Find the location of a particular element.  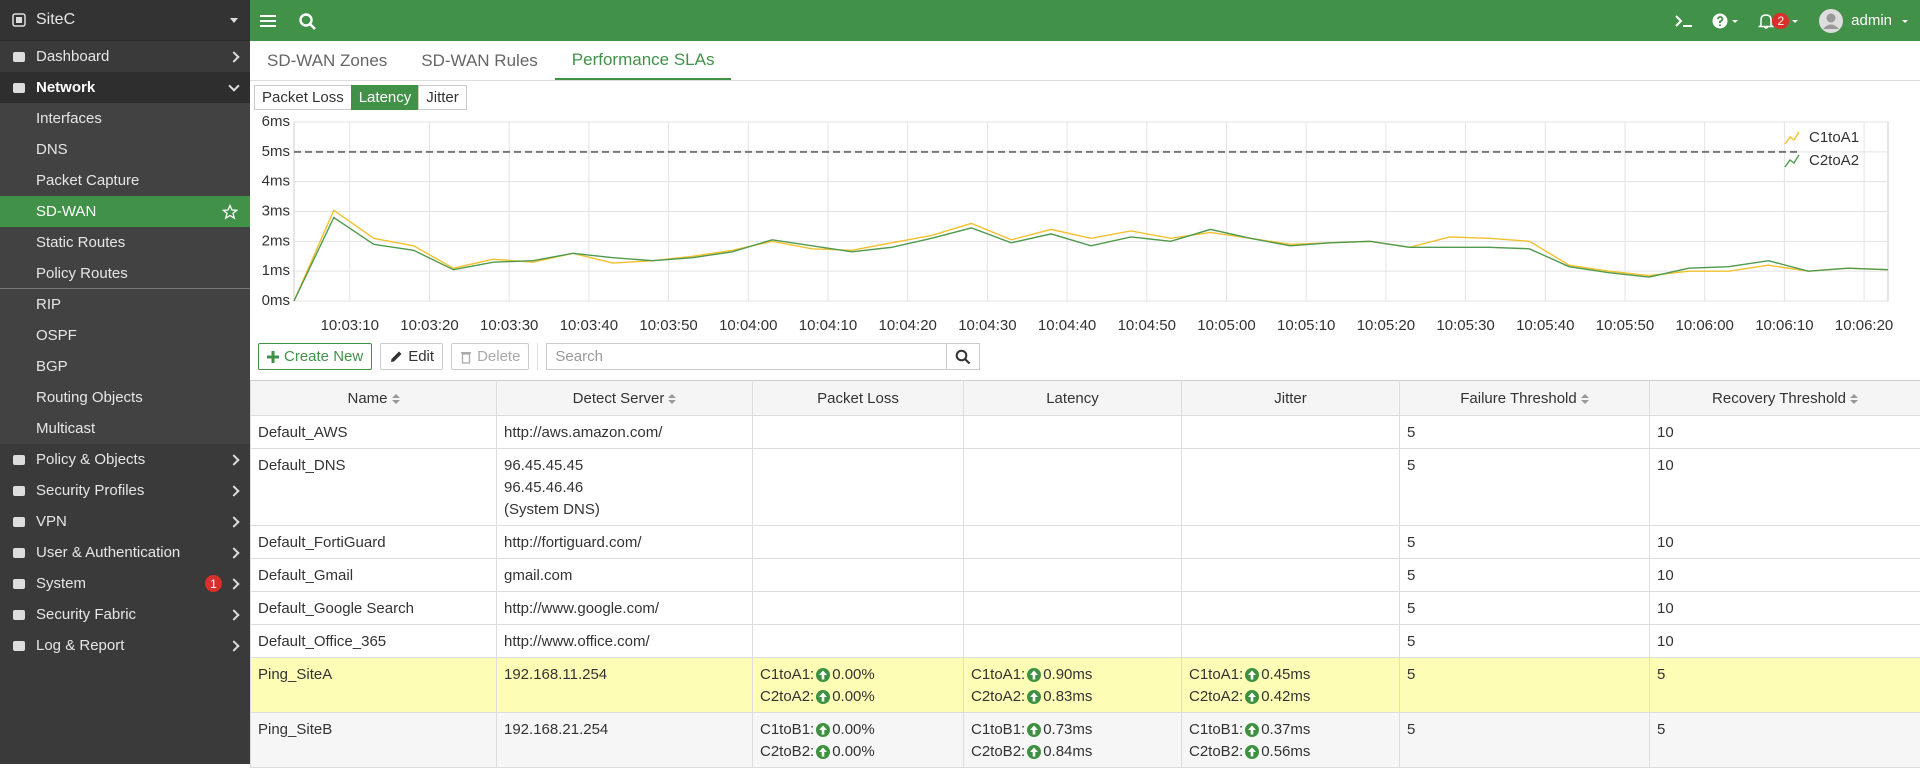

sla-value: 0.00% is located at coordinates (853, 675).